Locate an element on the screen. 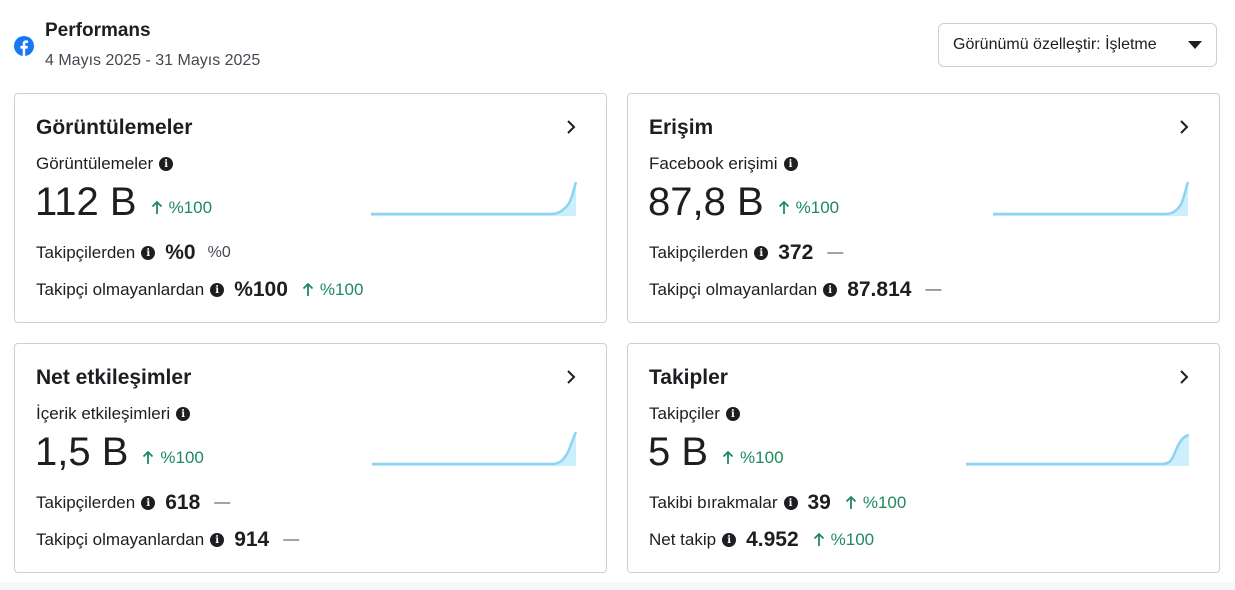 This screenshot has width=1235, height=590. card-title: Erişim is located at coordinates (681, 127).